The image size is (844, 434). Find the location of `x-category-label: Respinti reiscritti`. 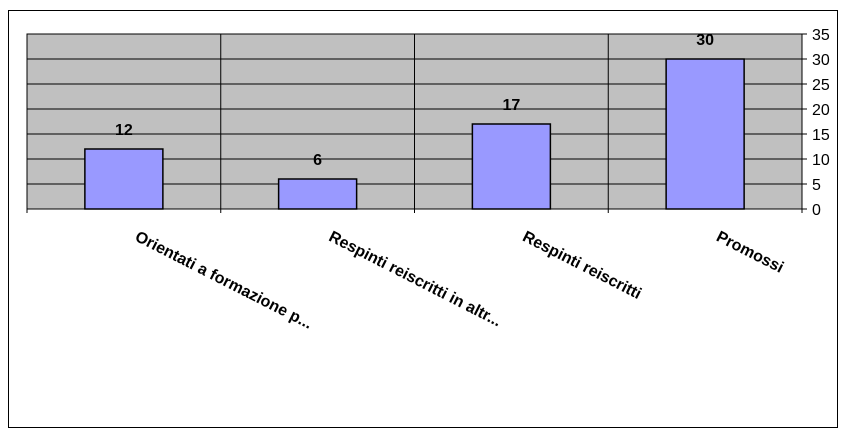

x-category-label: Respinti reiscritti is located at coordinates (582, 265).